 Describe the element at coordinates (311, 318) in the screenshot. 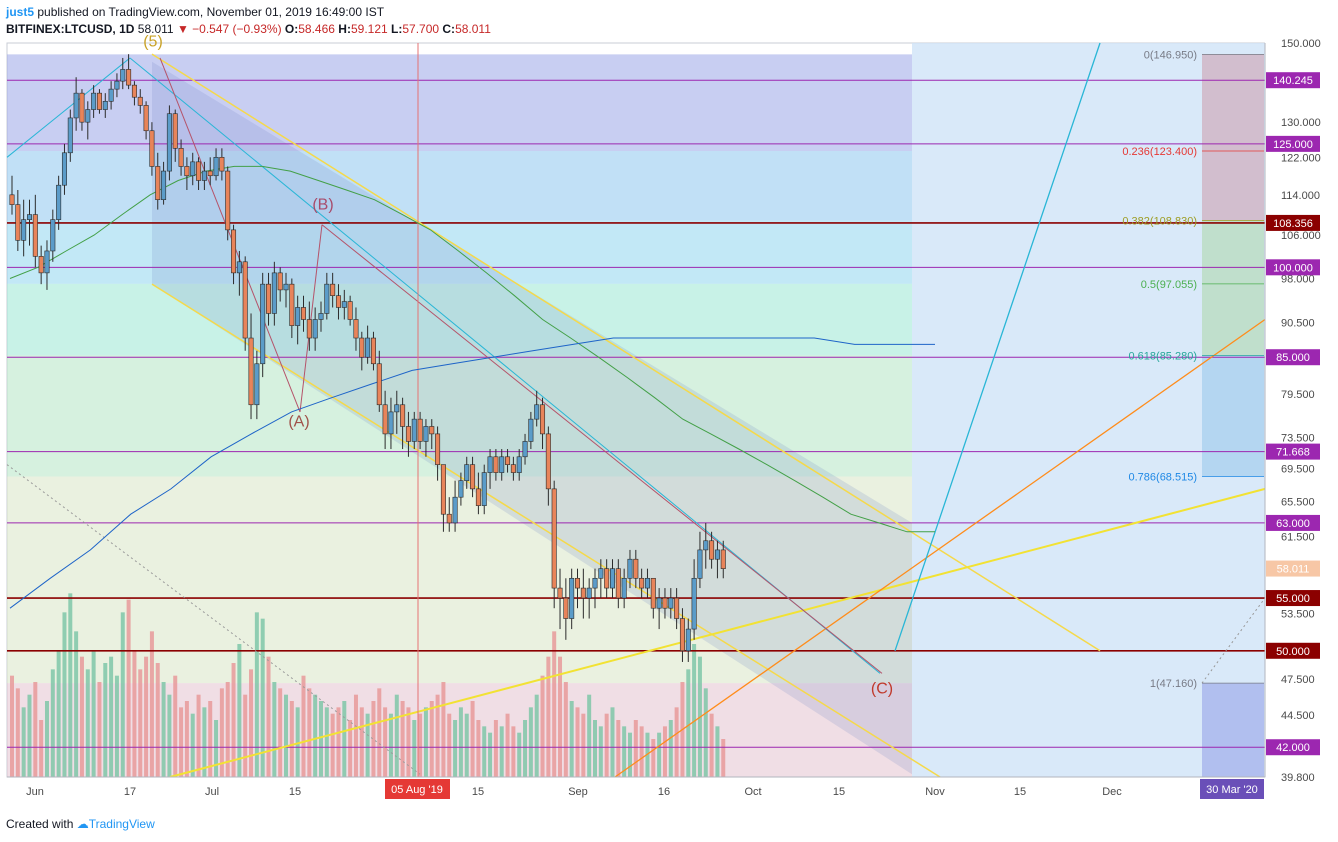

I see `wave-line-b` at that location.